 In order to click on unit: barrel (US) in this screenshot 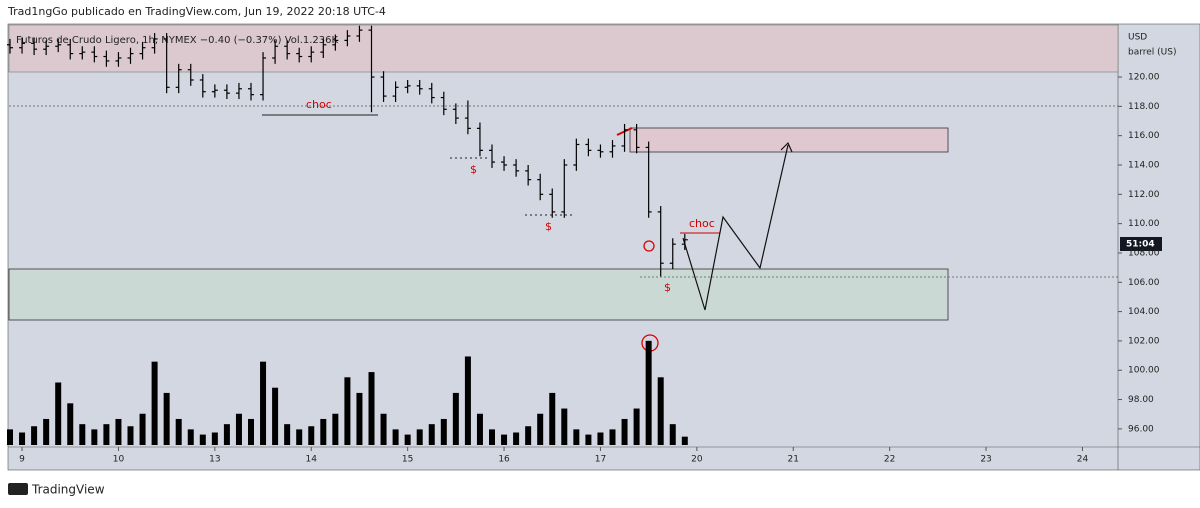, I will do `click(1152, 53)`.